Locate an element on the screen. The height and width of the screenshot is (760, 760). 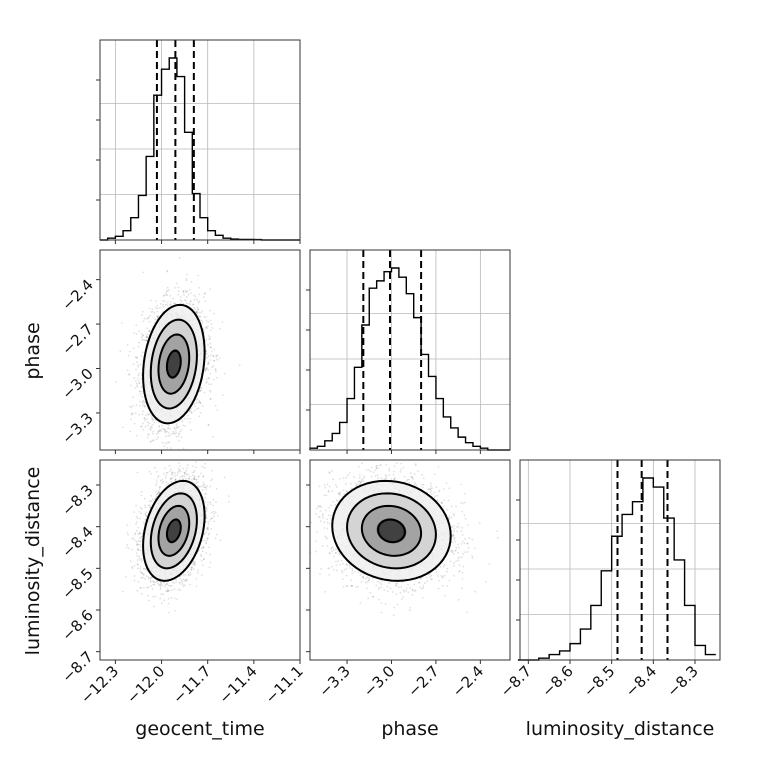
scatter-panel-geocent-time-vs-luminosity-distance is located at coordinates (198, 561).